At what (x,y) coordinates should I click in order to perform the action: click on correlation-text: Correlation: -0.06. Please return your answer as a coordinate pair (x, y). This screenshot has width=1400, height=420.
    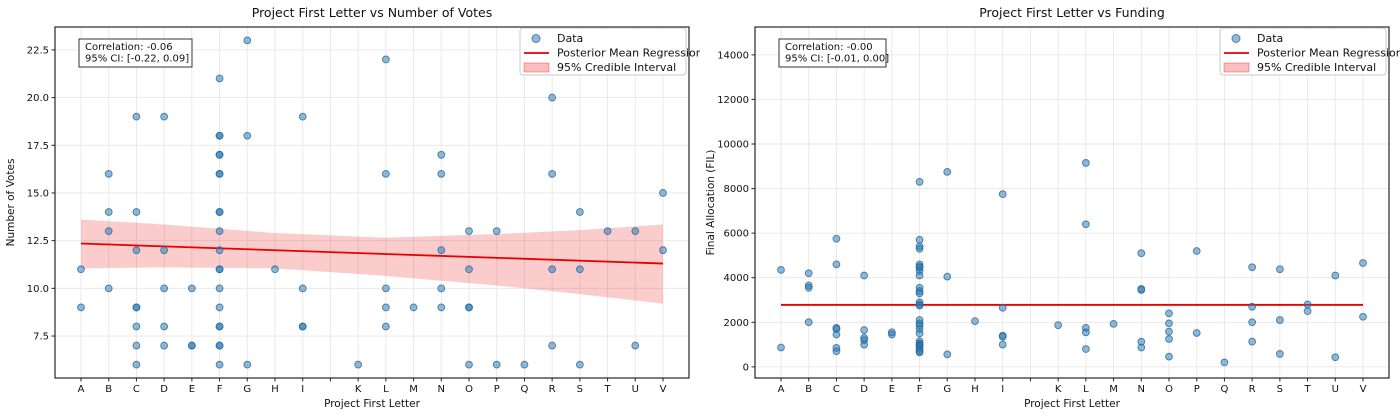
    Looking at the image, I should click on (129, 47).